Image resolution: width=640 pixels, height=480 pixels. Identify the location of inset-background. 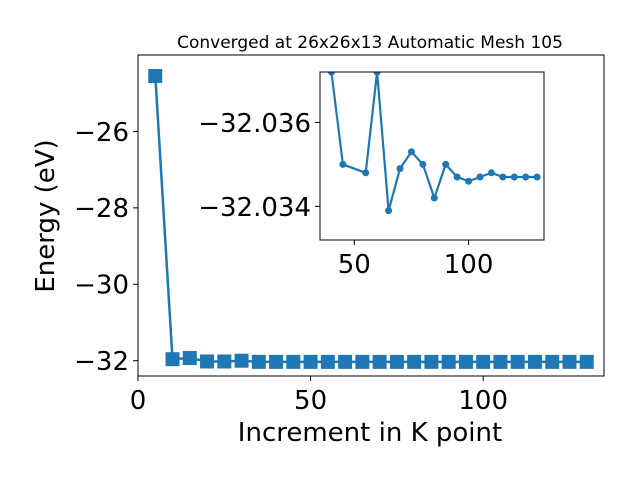
(432, 156).